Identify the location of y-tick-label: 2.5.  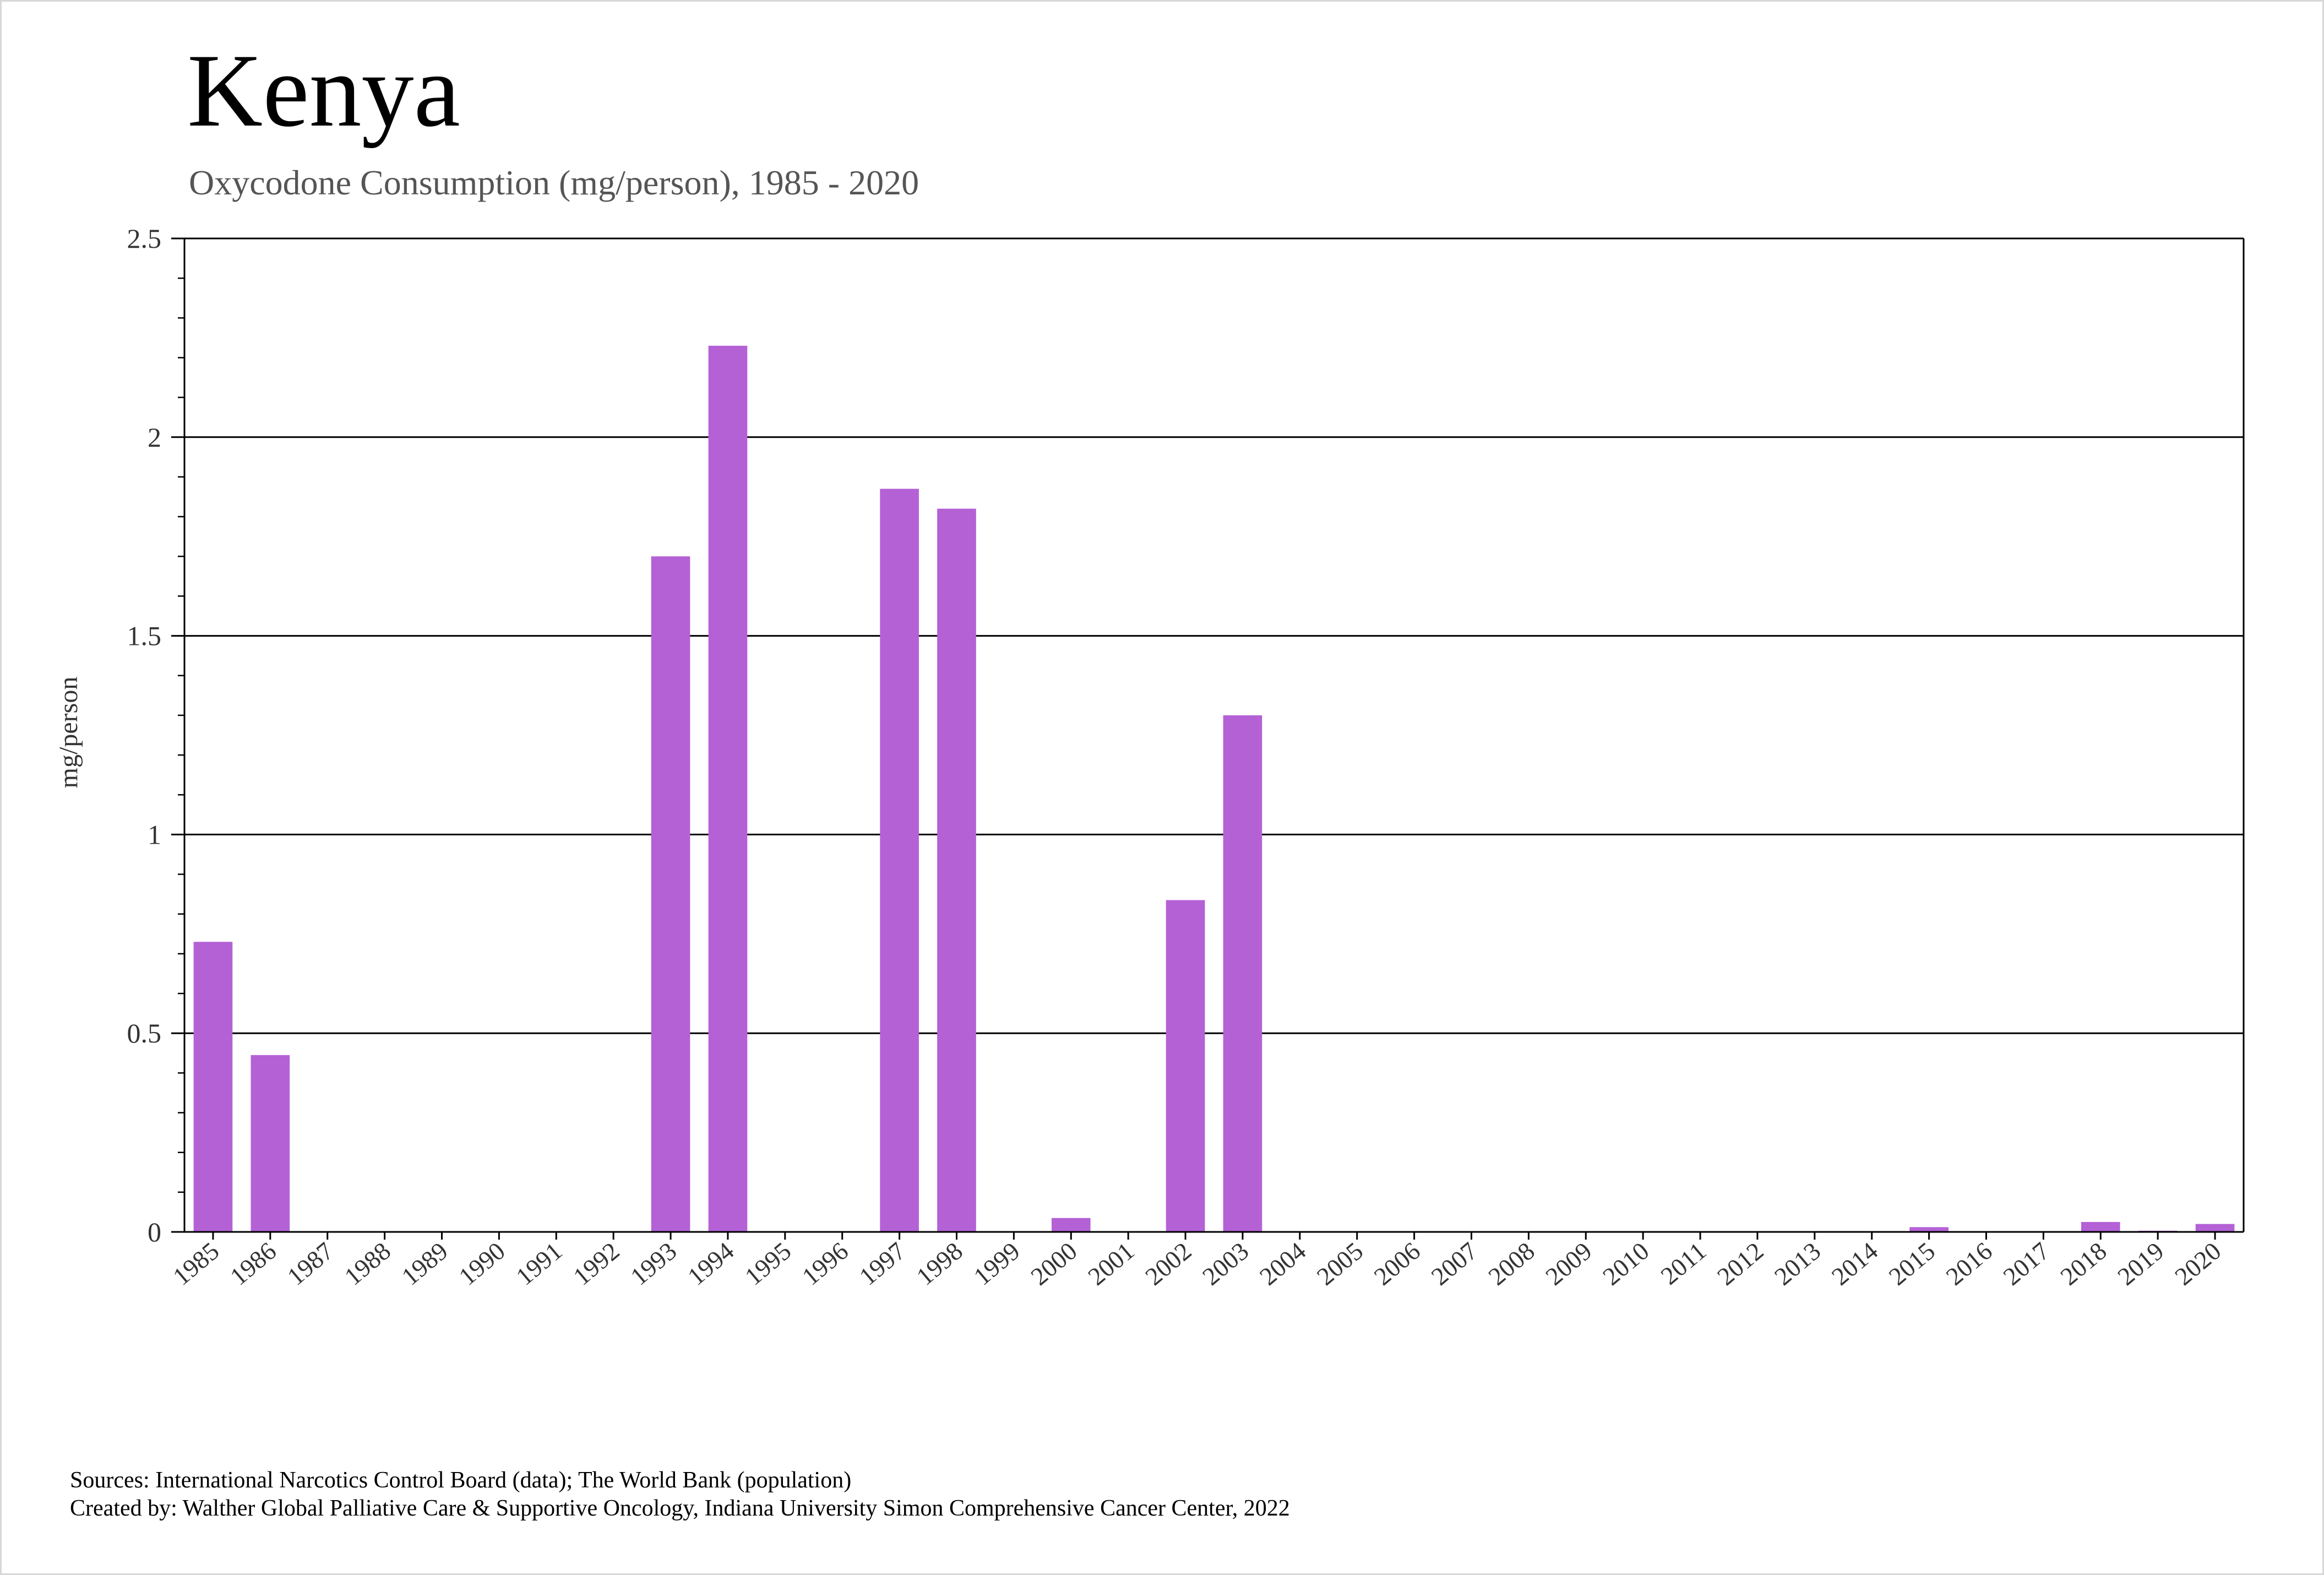
(144, 239).